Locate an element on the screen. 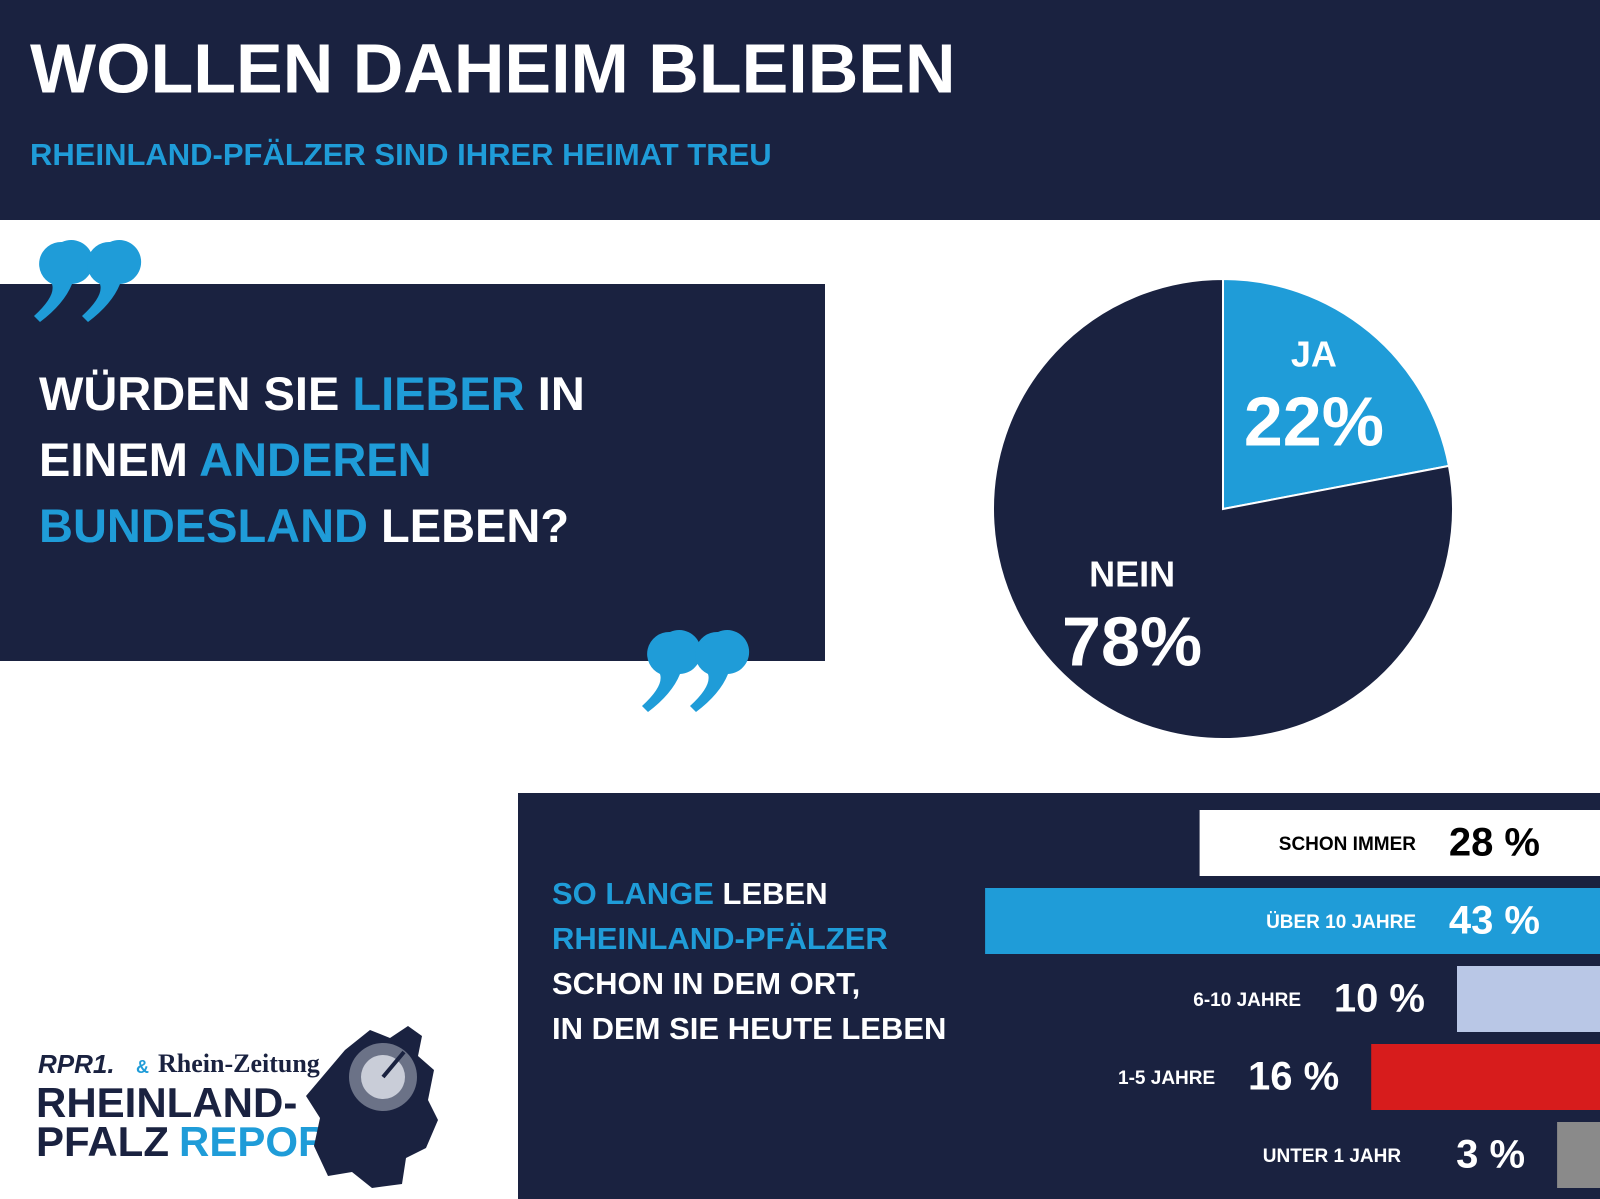 This screenshot has height=1199, width=1600. text-line: RHEINLAND-PFÄLZER is located at coordinates (720, 938).